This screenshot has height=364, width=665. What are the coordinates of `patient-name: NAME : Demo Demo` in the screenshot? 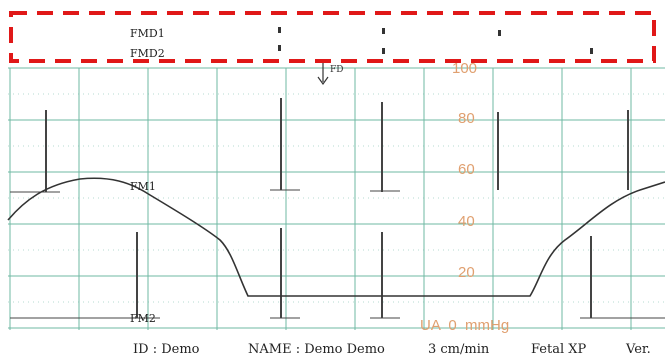 It's located at (316, 349).